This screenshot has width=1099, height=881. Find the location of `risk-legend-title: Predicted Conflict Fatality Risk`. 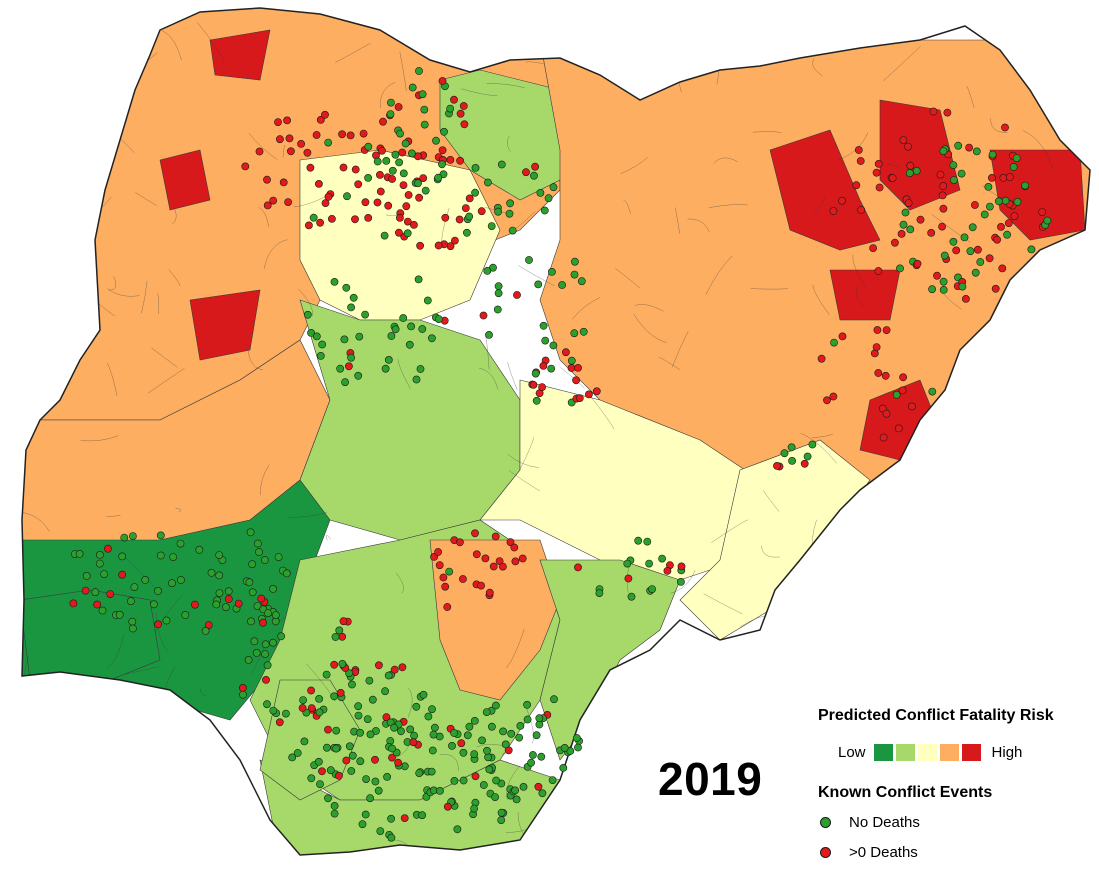

risk-legend-title: Predicted Conflict Fatality Risk is located at coordinates (936, 715).